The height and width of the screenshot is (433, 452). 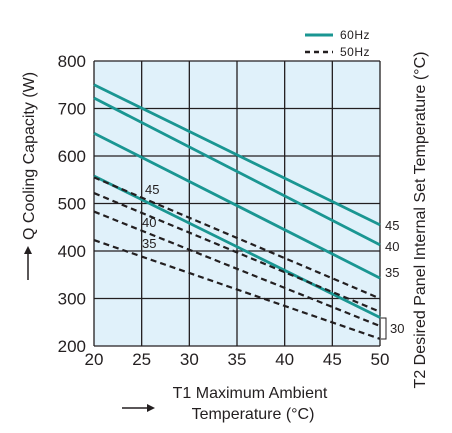 I want to click on y-tick-label: 500, so click(x=72, y=204).